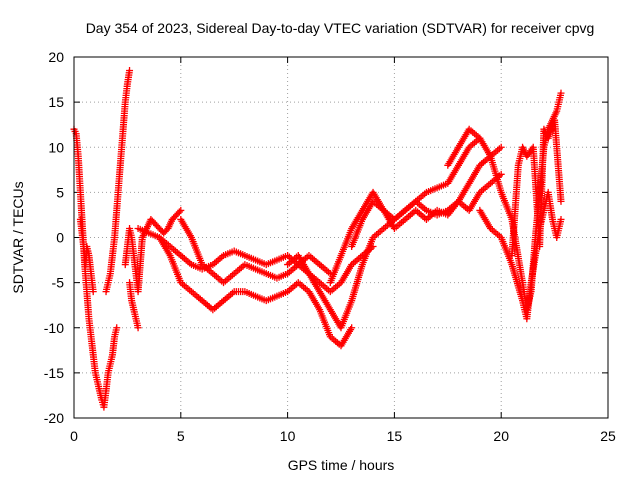  Describe the element at coordinates (134, 305) in the screenshot. I see `series-track-e` at that location.